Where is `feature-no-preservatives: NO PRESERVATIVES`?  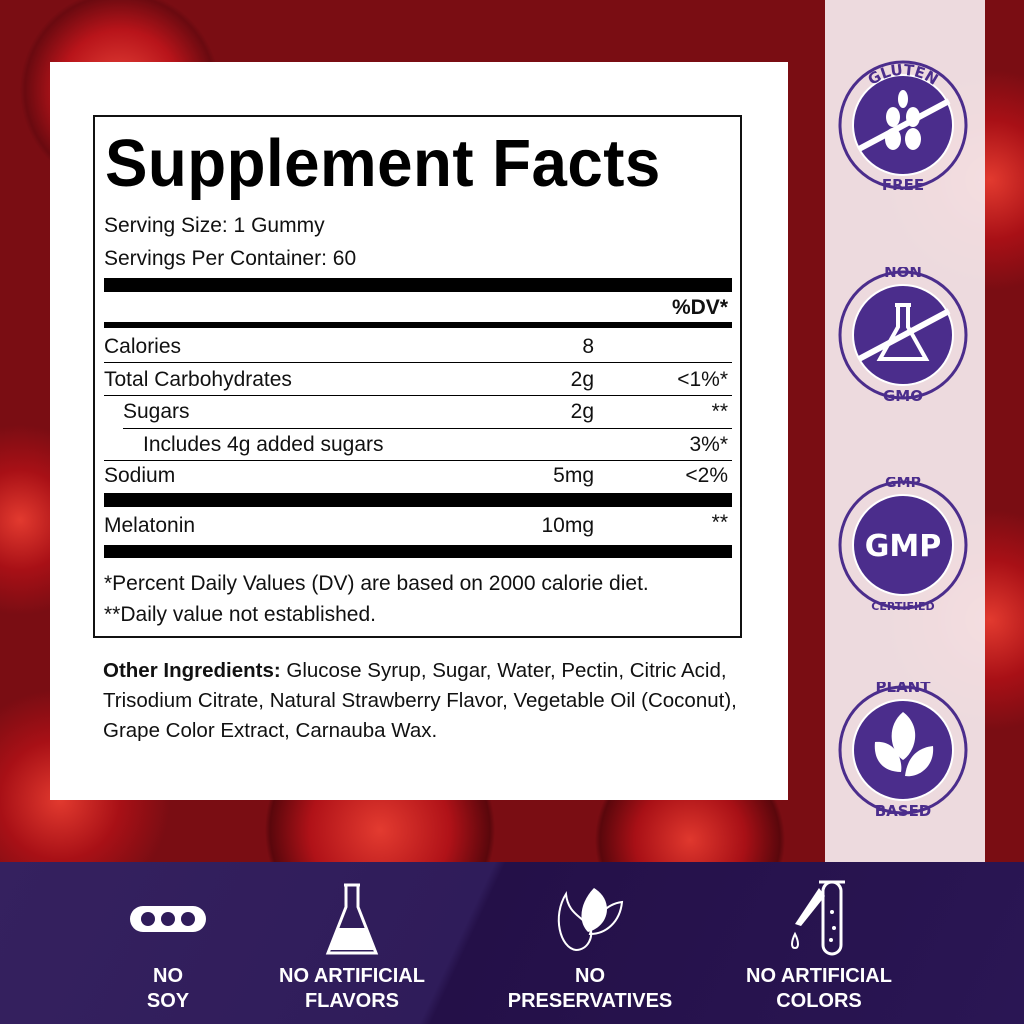 feature-no-preservatives: NO PRESERVATIVES is located at coordinates (590, 943).